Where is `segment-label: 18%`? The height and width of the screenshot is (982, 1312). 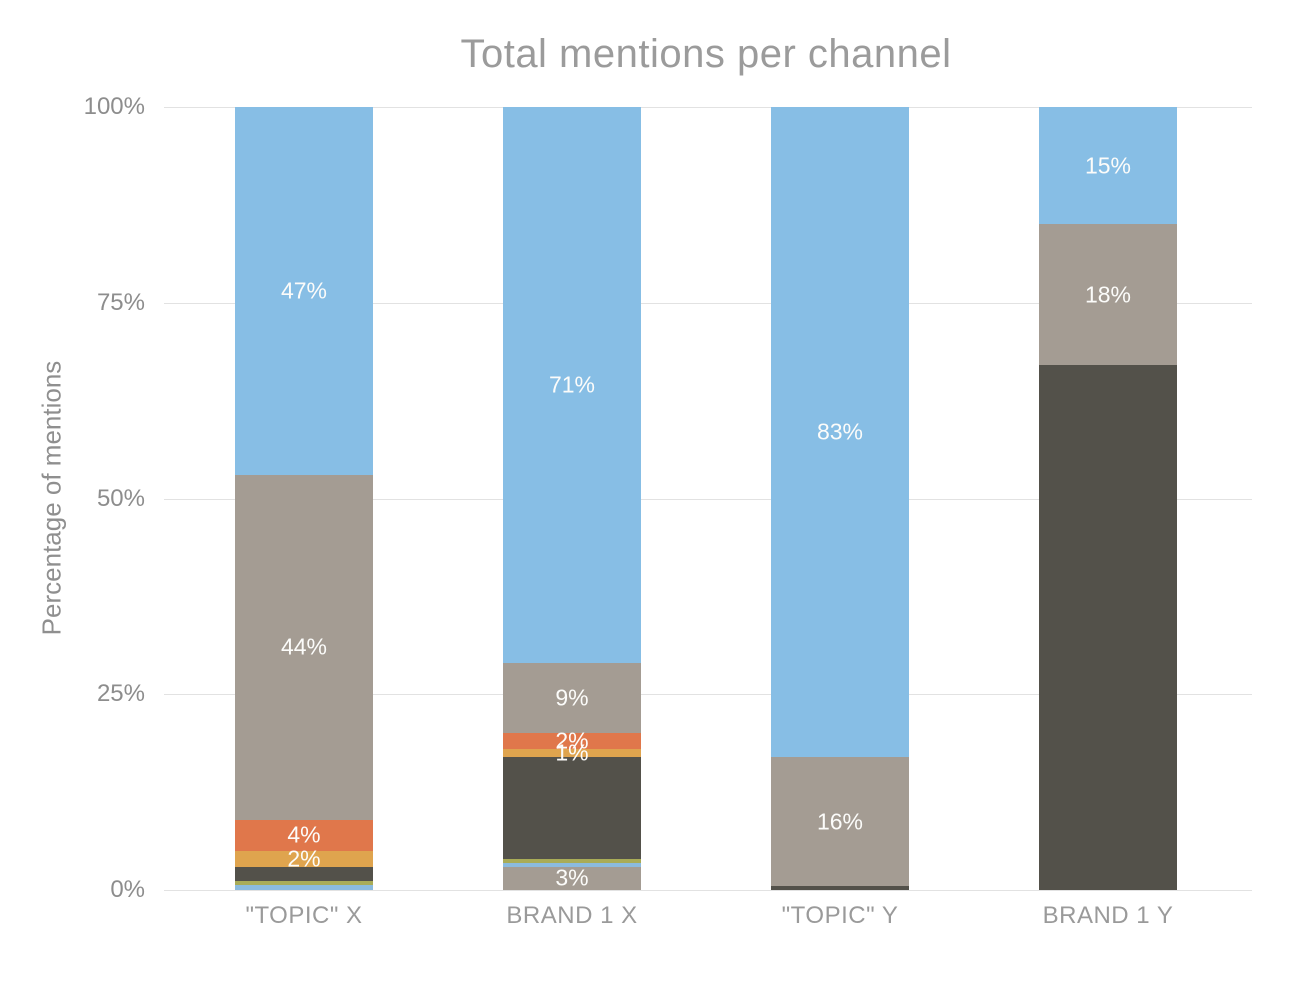
segment-label: 18% is located at coordinates (1108, 294).